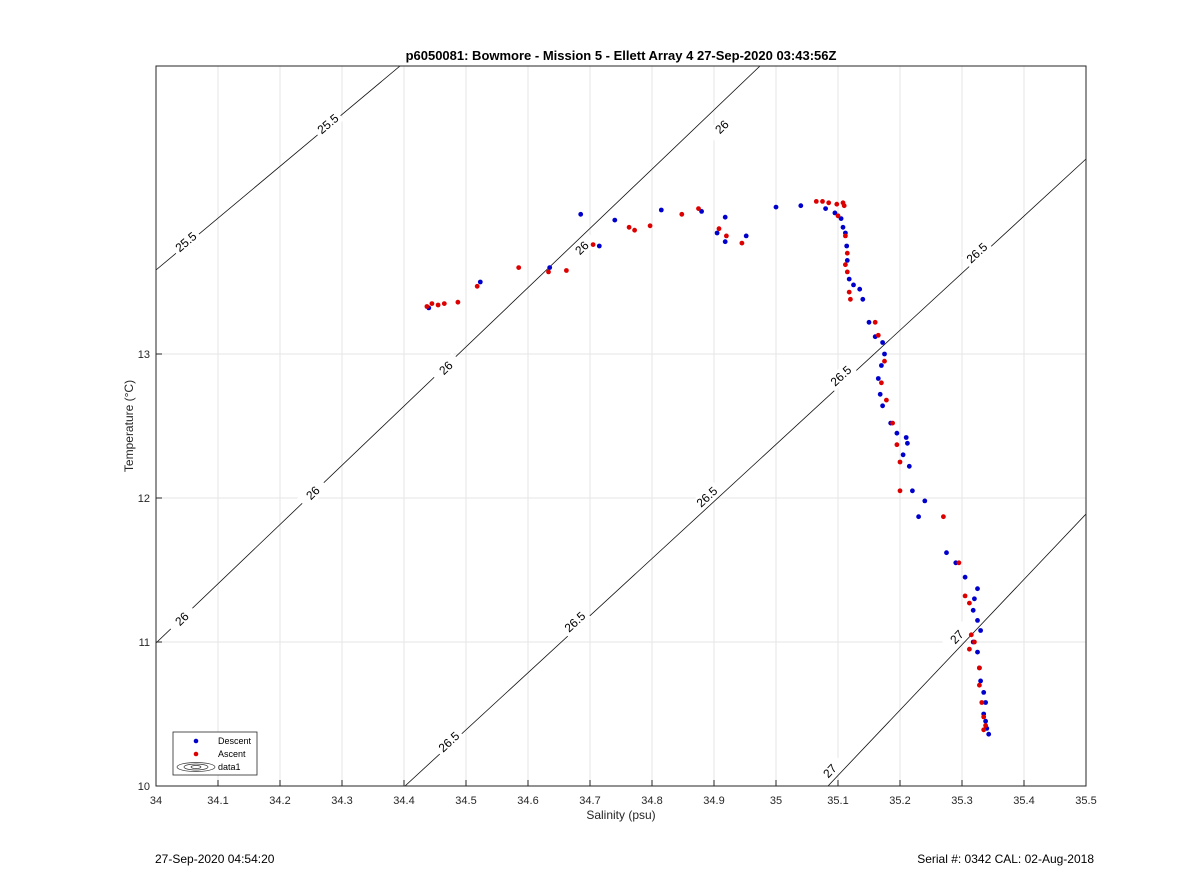 Image resolution: width=1200 pixels, height=885 pixels. Describe the element at coordinates (776, 801) in the screenshot. I see `x-tick-label: 35` at that location.